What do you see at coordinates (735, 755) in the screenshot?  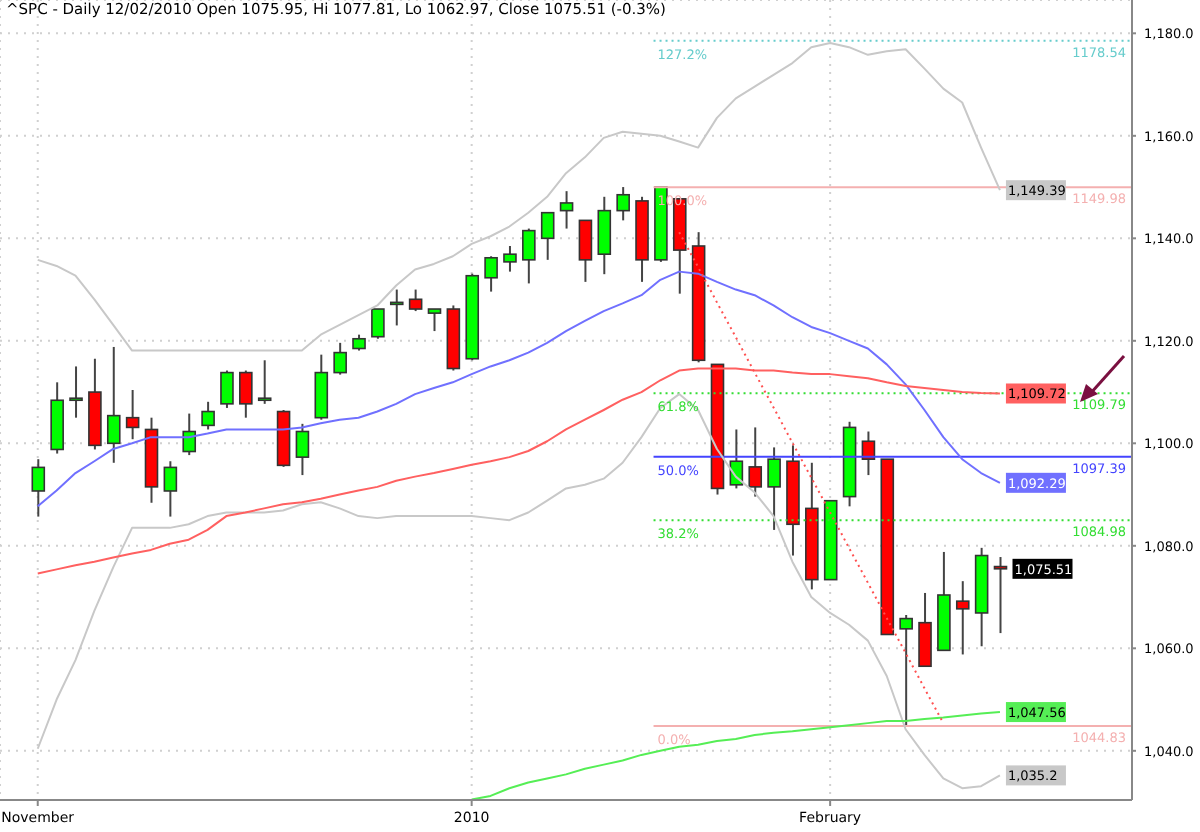 I see `line-series` at bounding box center [735, 755].